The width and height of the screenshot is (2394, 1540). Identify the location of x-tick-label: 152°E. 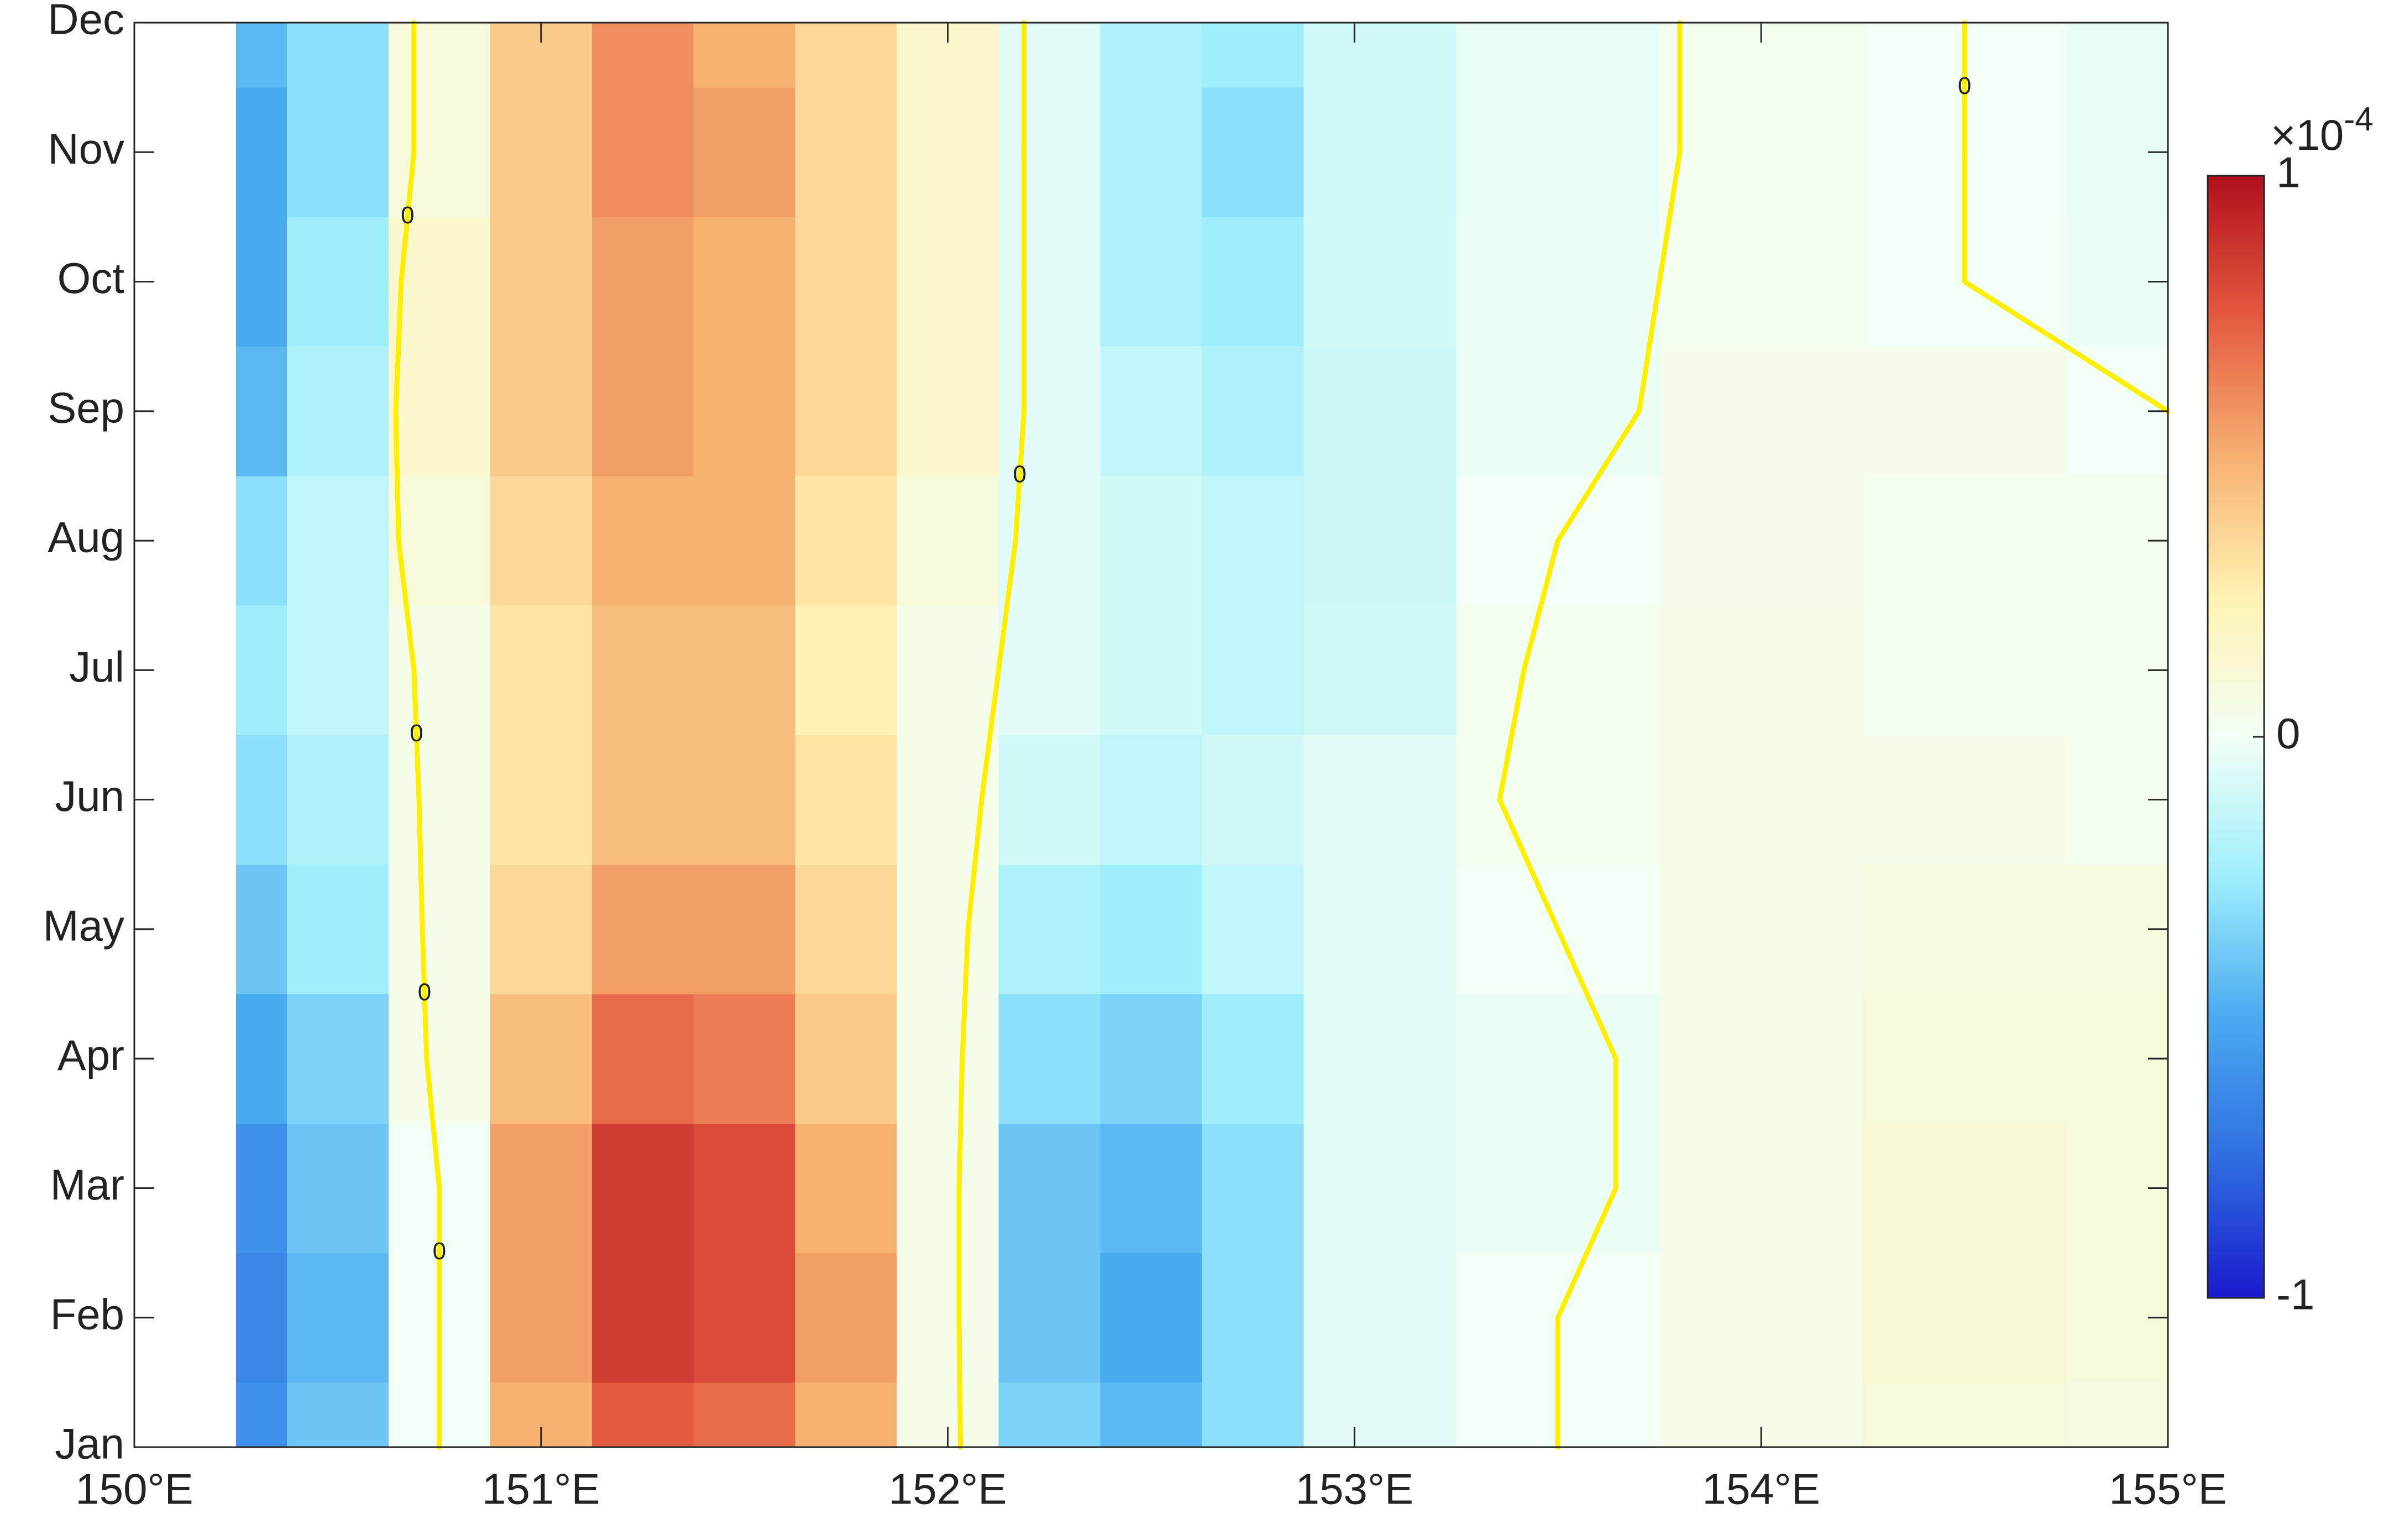
(948, 1489).